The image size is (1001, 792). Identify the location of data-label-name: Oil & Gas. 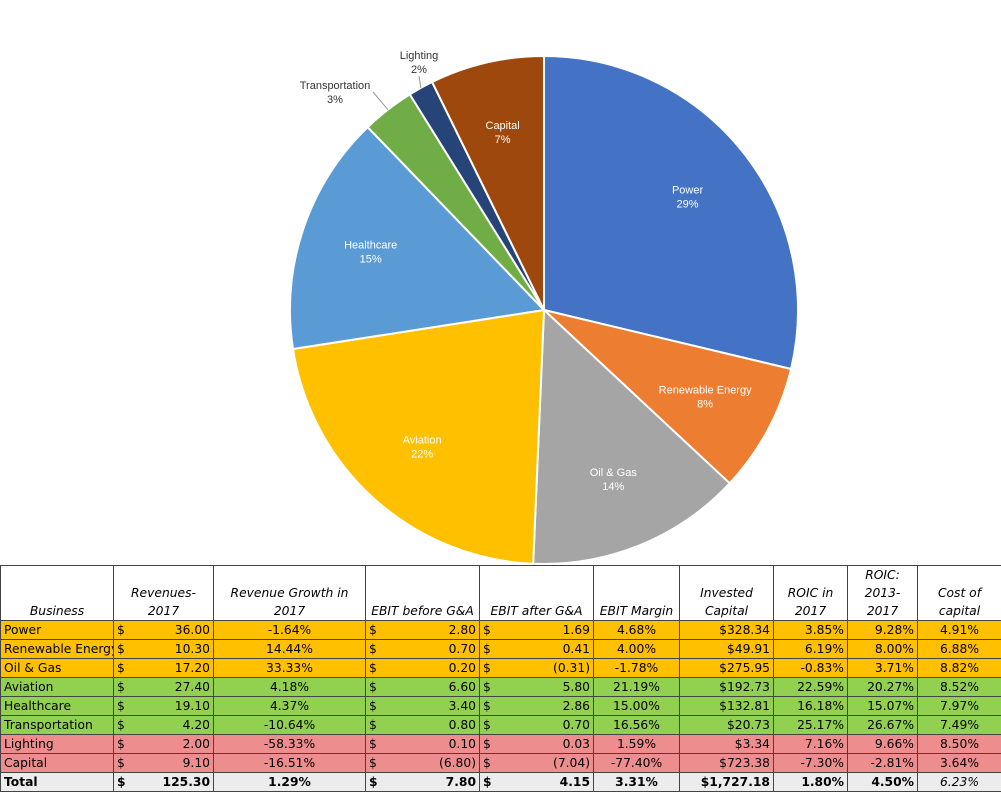
(614, 473).